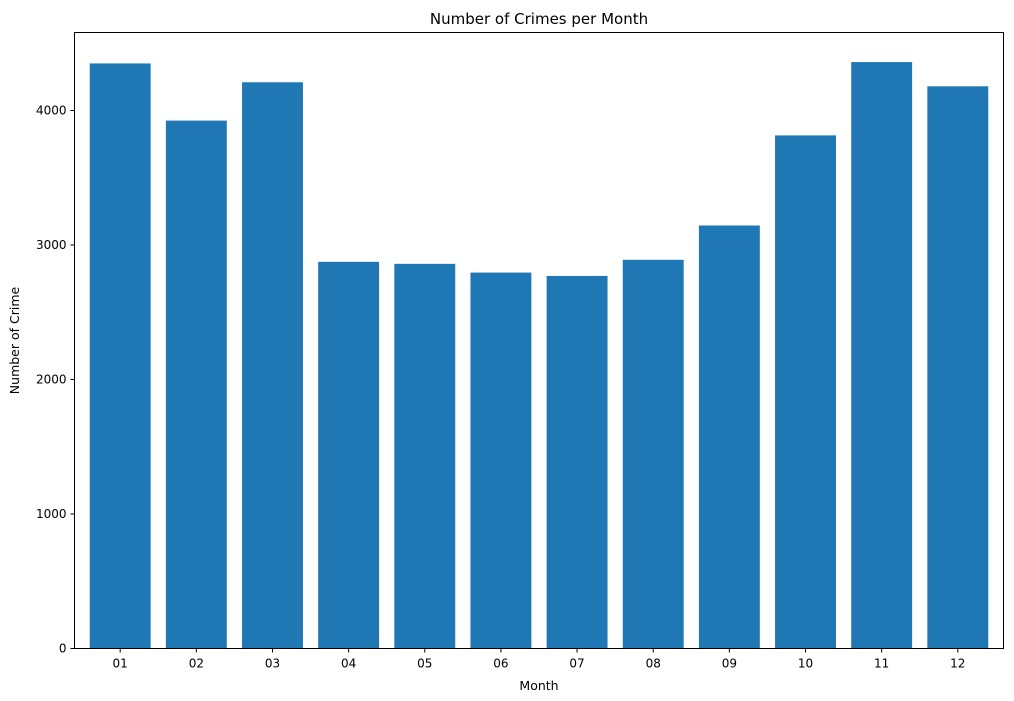 The height and width of the screenshot is (701, 1014). I want to click on y-axis-label: Number of Crime, so click(14, 340).